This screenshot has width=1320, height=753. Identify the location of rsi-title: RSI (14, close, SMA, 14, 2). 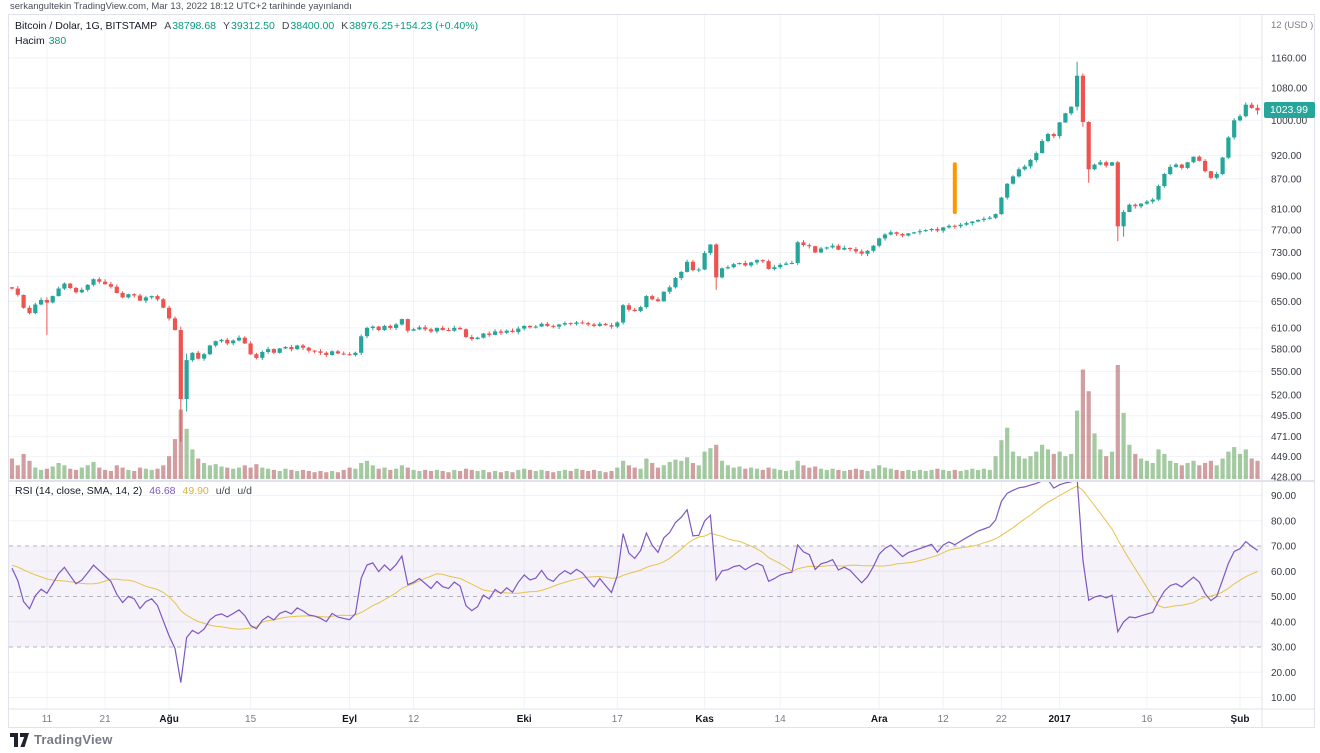
(79, 491).